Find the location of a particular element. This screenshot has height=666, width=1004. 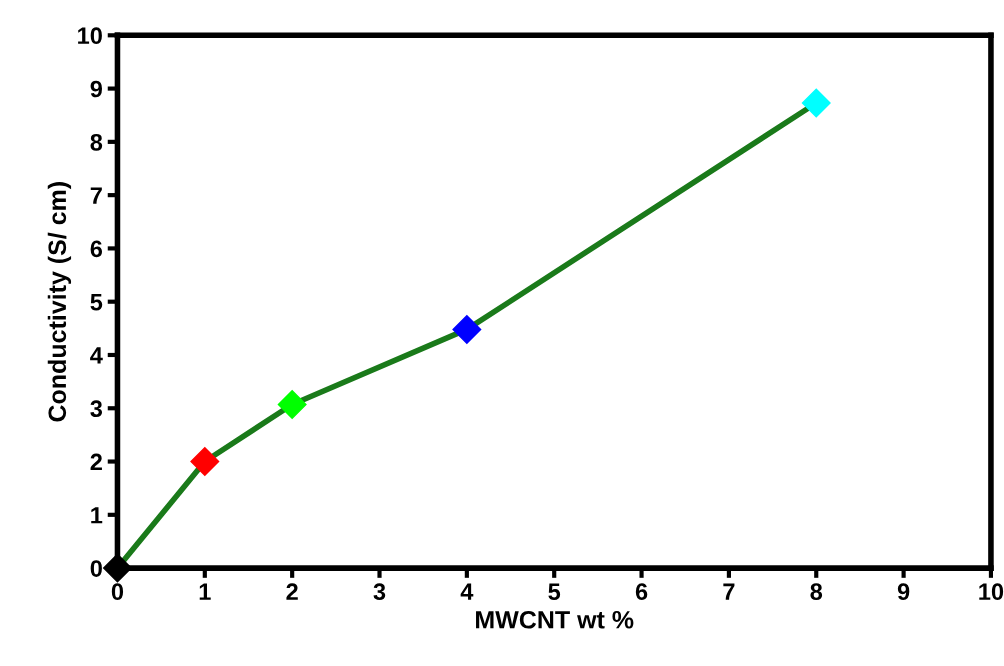

y-tick-label: 5 is located at coordinates (96, 302).